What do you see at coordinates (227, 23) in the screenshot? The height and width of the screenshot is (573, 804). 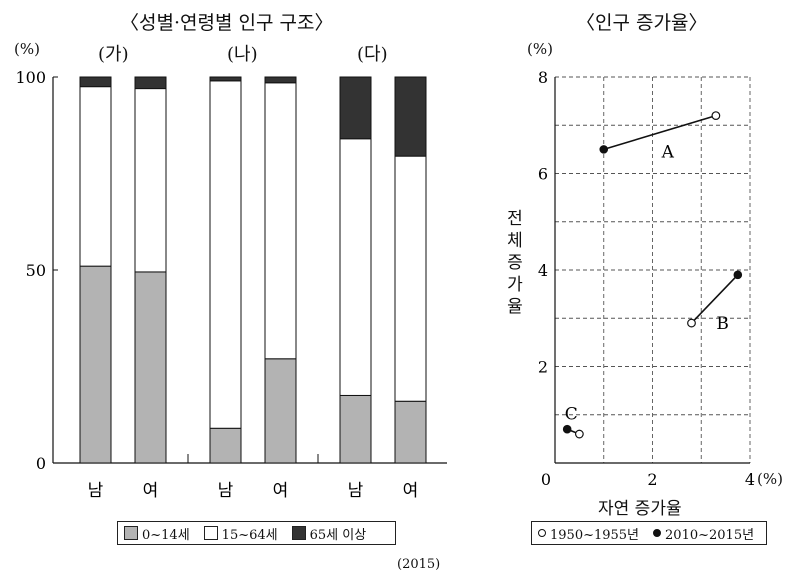 I see `left-chart-title: 〈성별·연령별 인구 구조〉` at bounding box center [227, 23].